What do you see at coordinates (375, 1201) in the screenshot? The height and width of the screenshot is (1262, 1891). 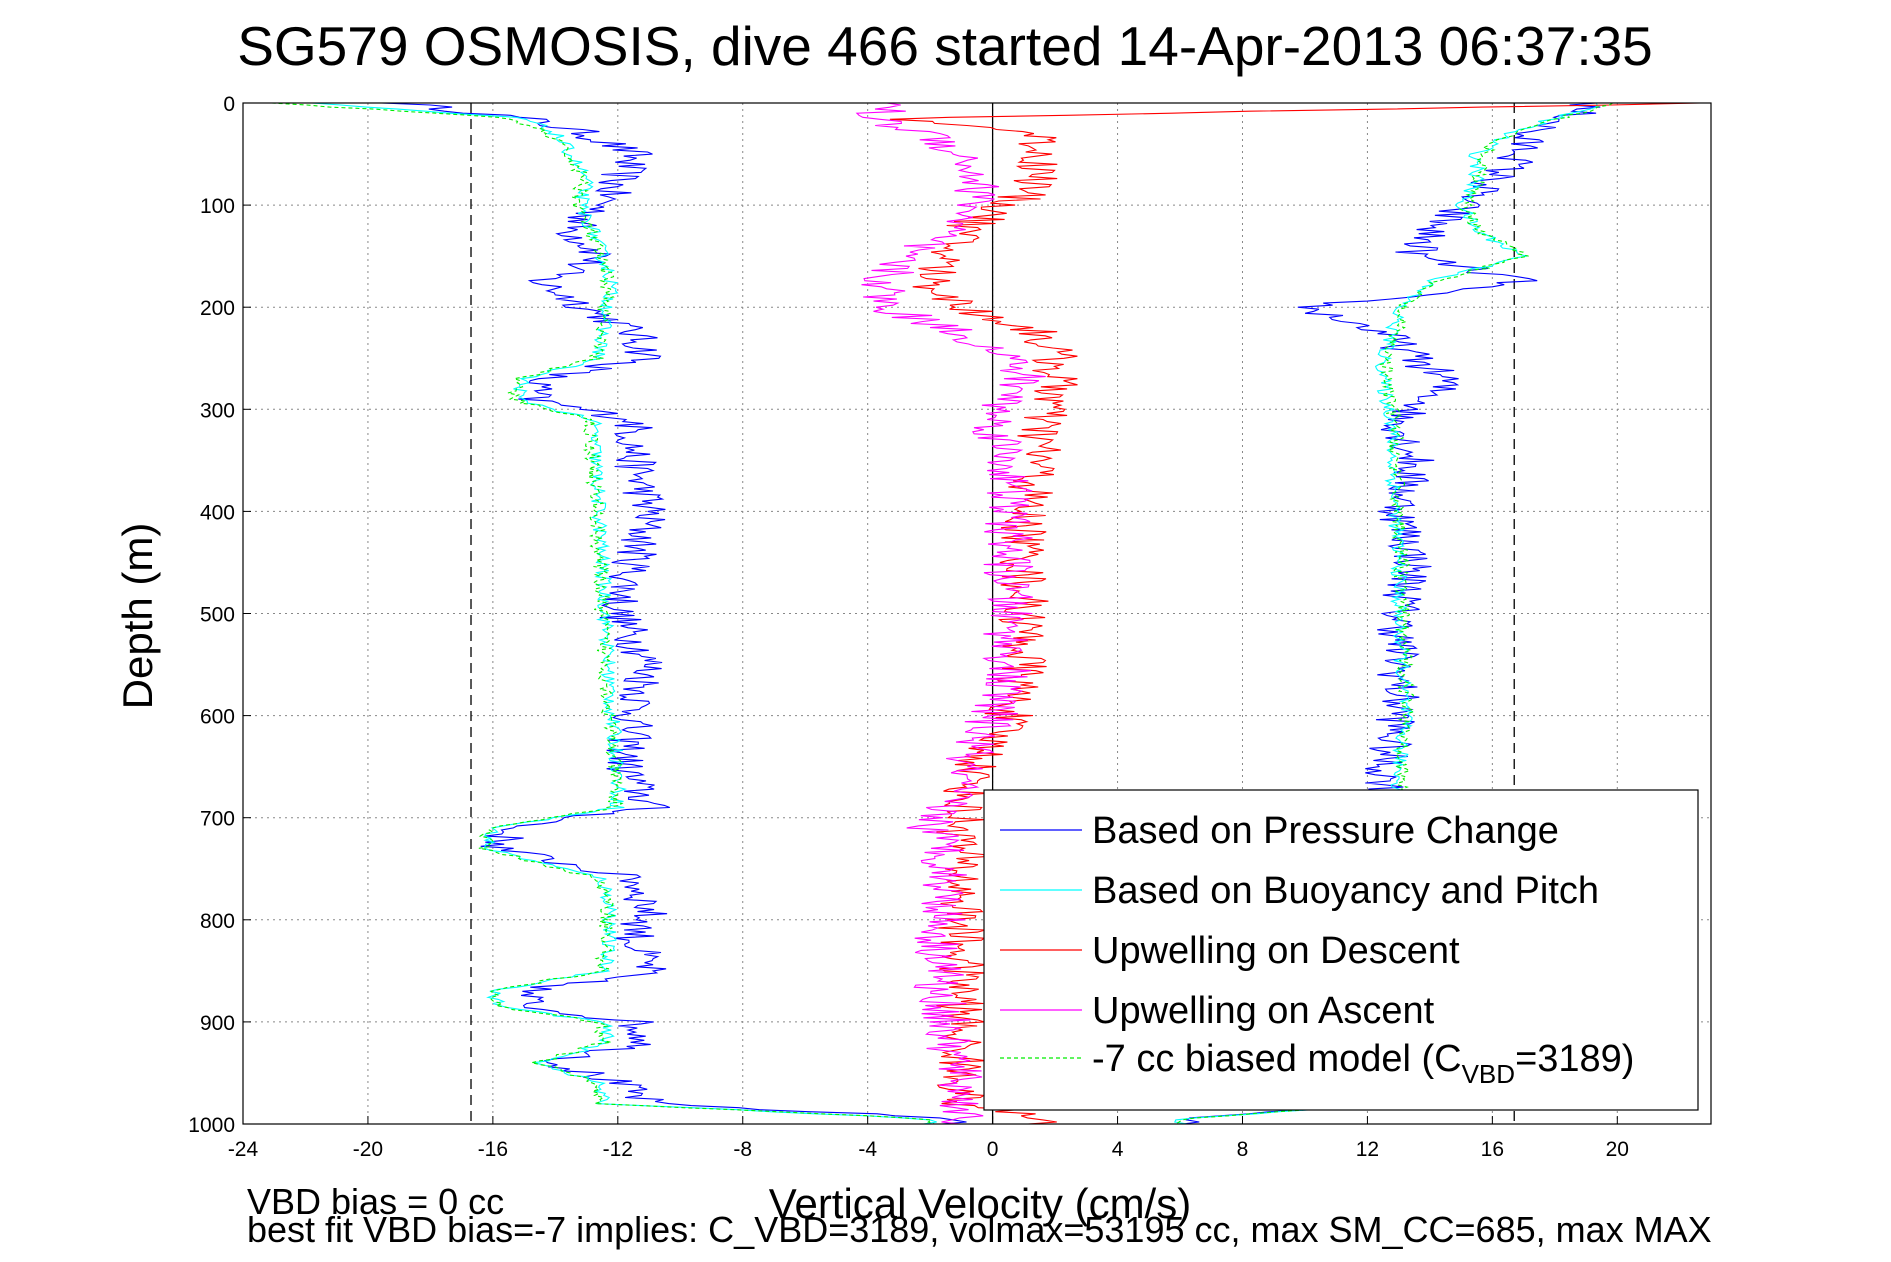 I see `footer-bias-text: VBD bias = 0 cc` at bounding box center [375, 1201].